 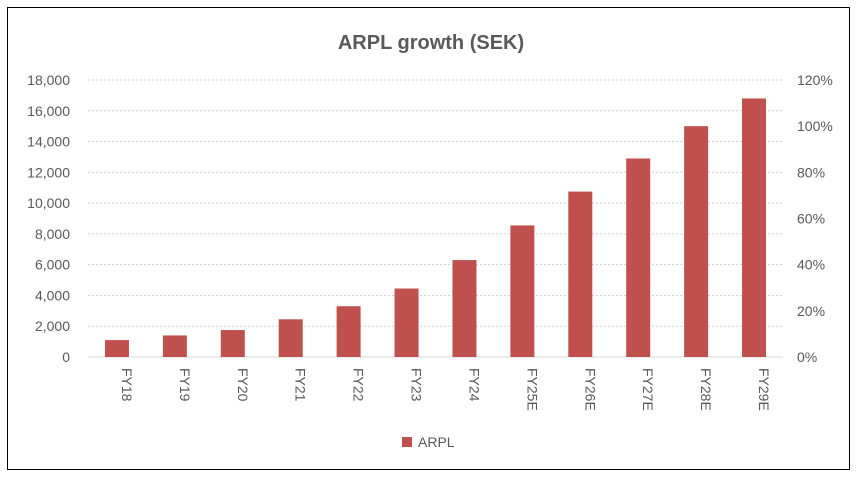 What do you see at coordinates (48, 172) in the screenshot?
I see `left-tick-label: 12,000` at bounding box center [48, 172].